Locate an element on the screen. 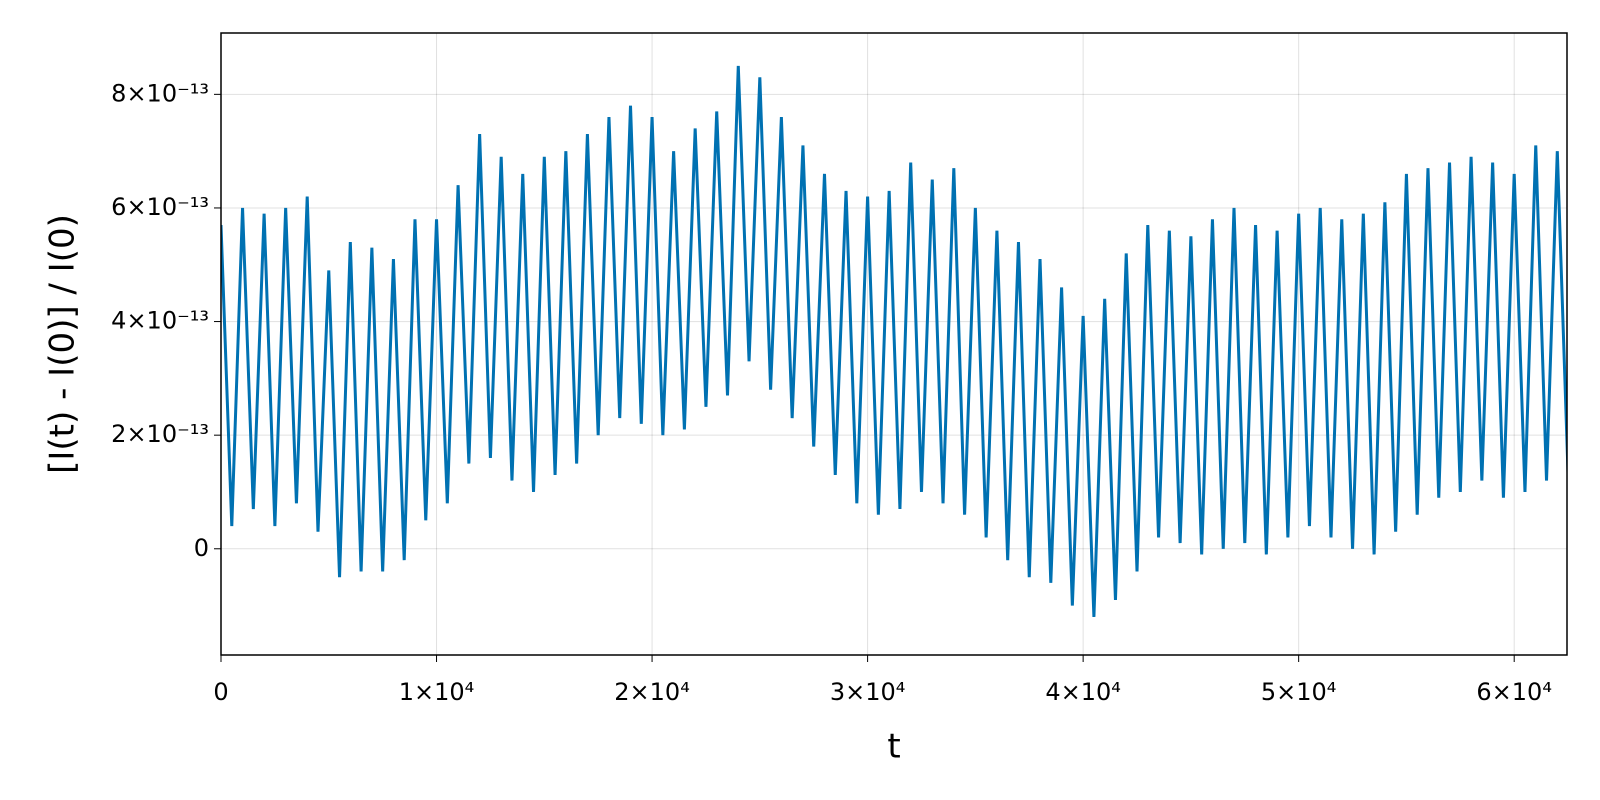 The image size is (1600, 800). x-tick-label: 1×10⁴ is located at coordinates (437, 692).